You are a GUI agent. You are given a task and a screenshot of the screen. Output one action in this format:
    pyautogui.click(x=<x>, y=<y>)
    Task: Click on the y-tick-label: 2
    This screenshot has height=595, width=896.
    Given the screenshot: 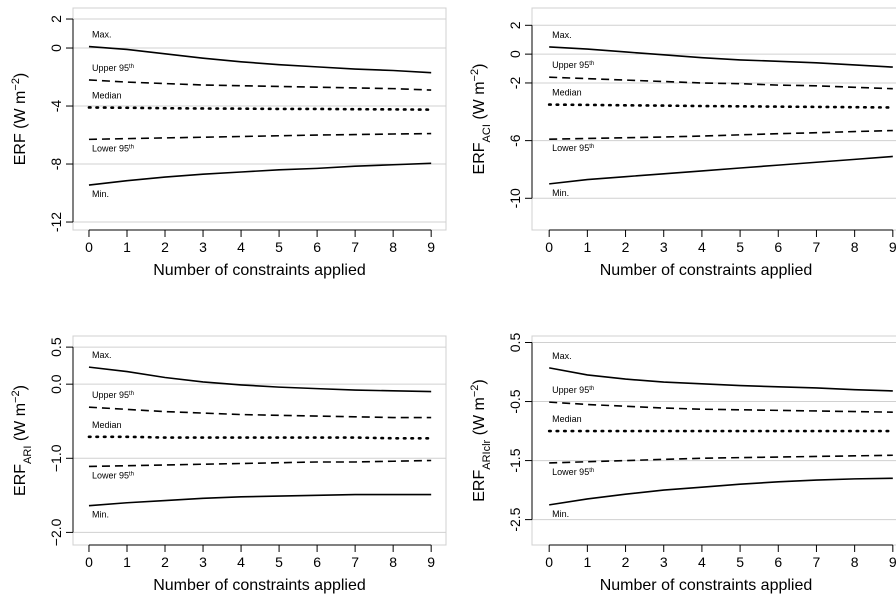 What is the action you would take?
    pyautogui.click(x=515, y=25)
    